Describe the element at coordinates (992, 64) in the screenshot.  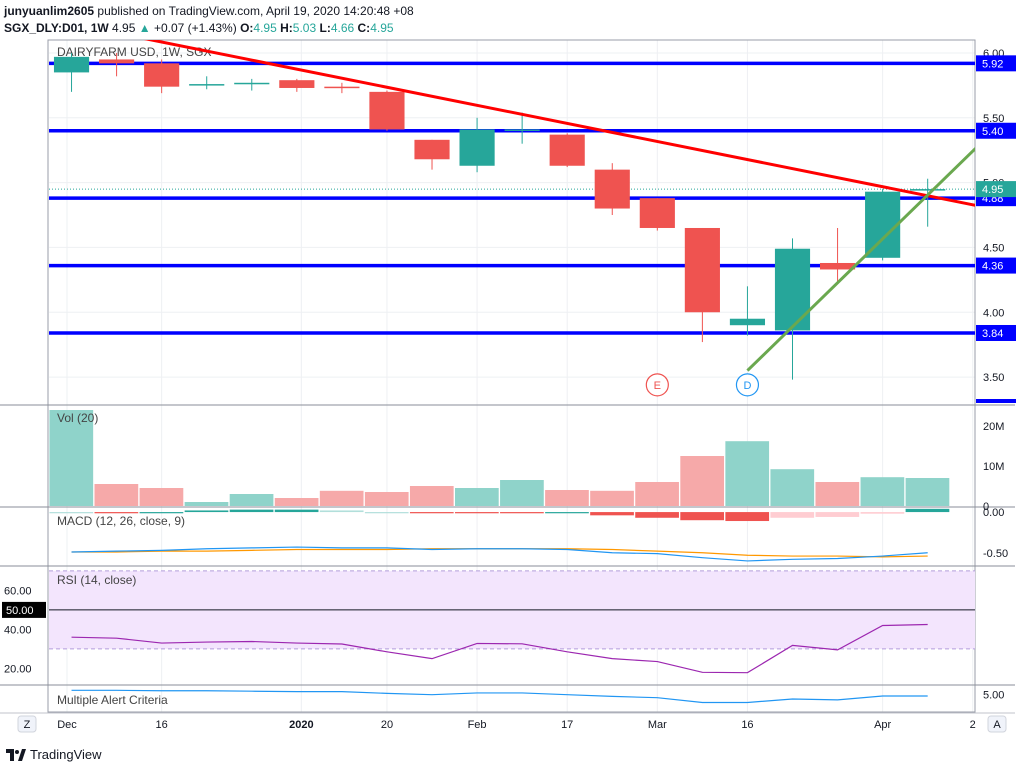
I see `level-label: 5.92` at that location.